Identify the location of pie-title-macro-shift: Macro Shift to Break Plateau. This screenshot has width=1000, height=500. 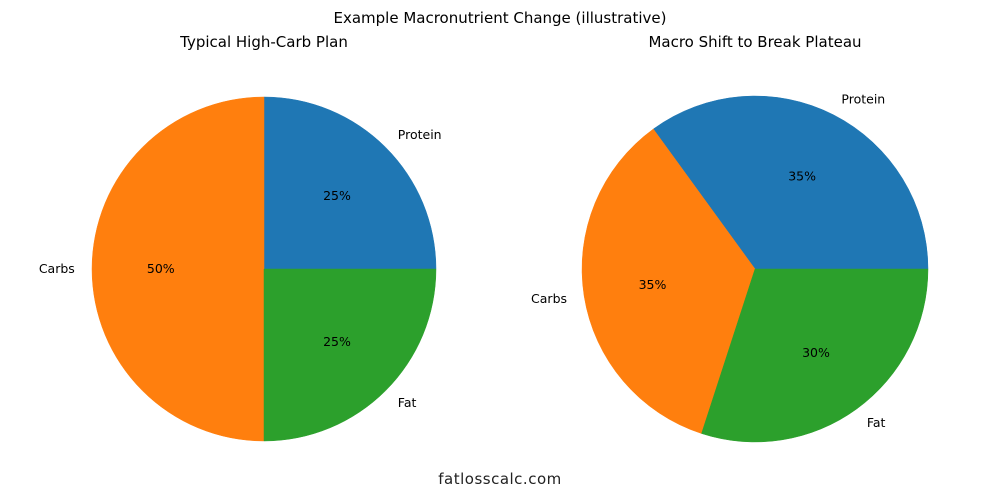
(754, 42).